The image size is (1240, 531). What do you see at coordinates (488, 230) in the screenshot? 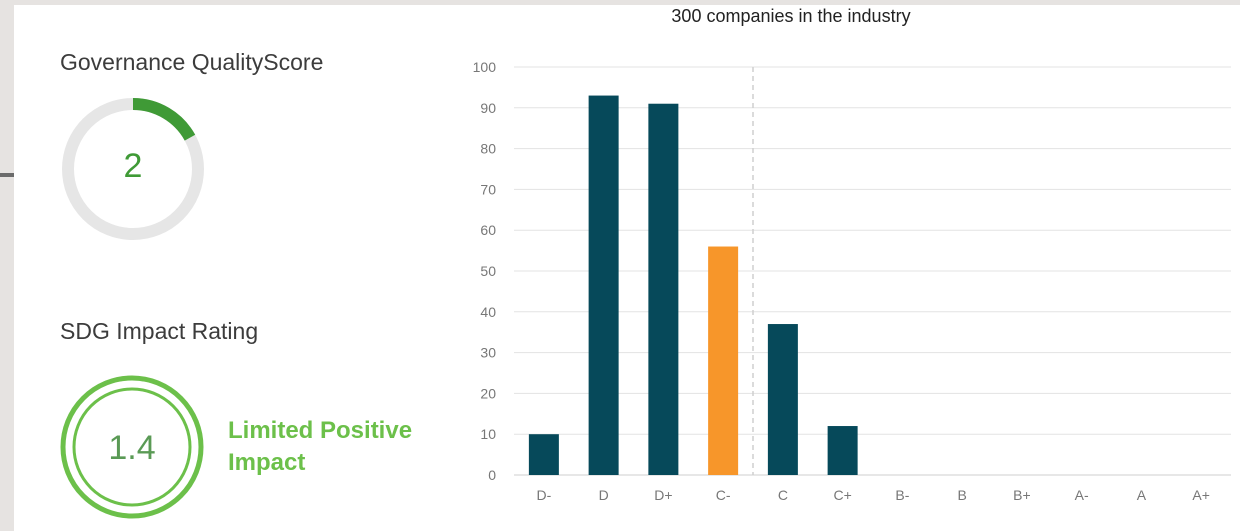
I see `y-tick-label: 60` at bounding box center [488, 230].